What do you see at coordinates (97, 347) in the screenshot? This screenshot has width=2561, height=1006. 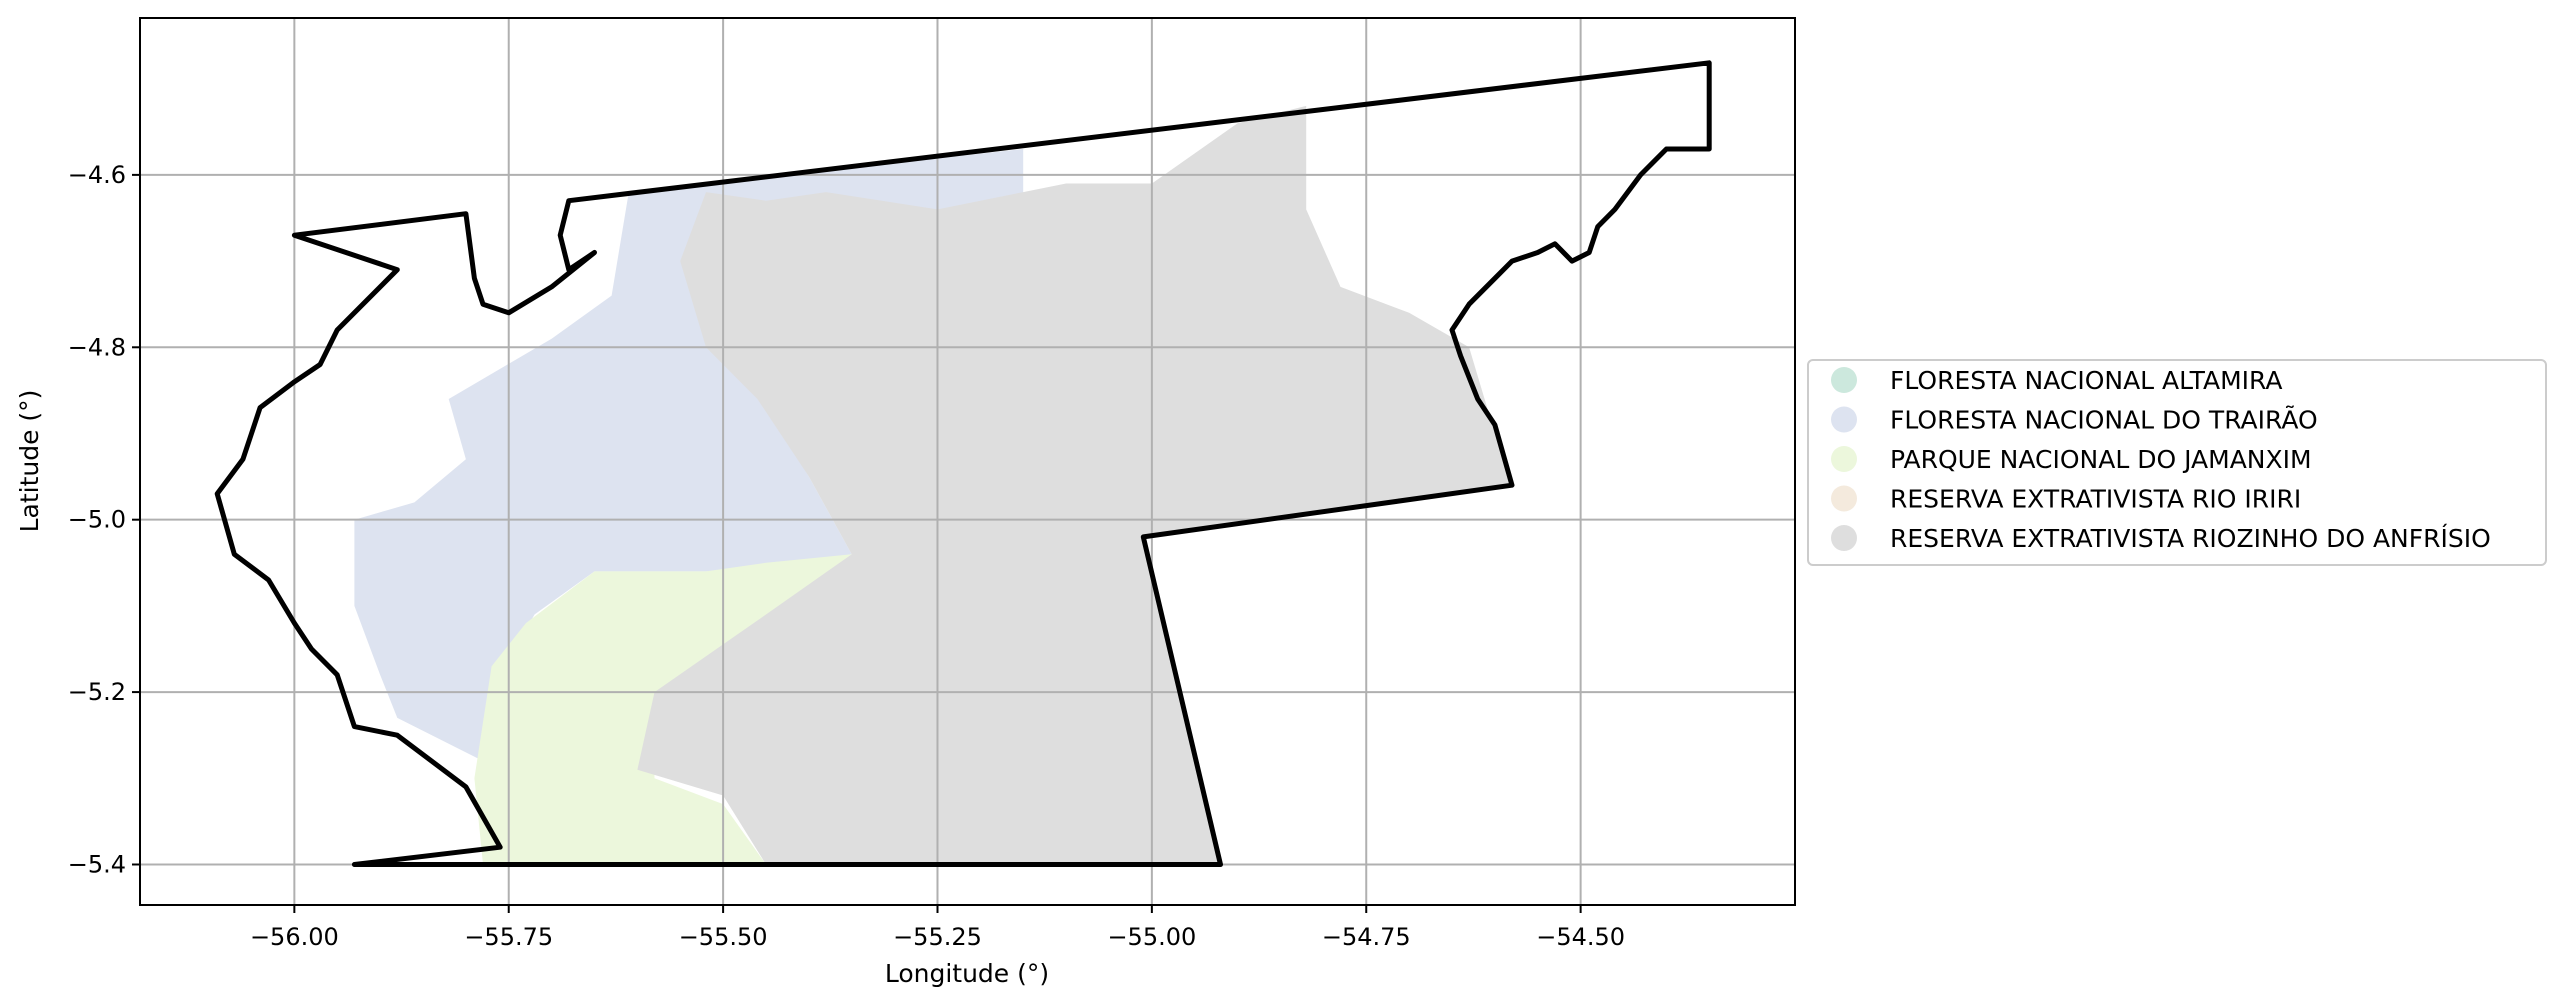 I see `y-tick-label-1: −4.8` at bounding box center [97, 347].